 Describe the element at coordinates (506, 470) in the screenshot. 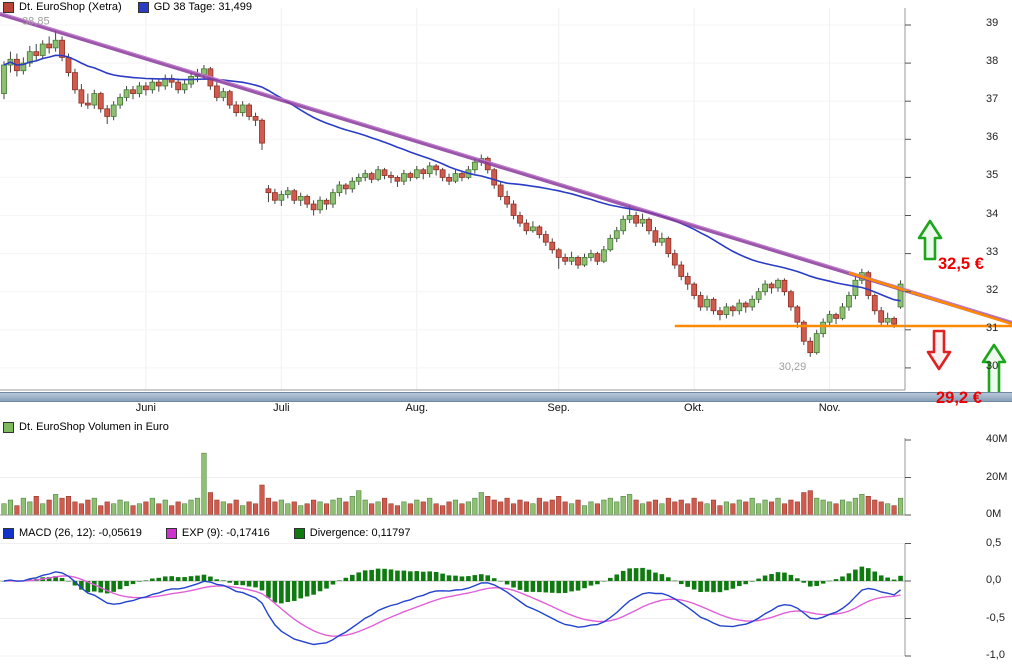

I see `volume-bar-chart` at that location.